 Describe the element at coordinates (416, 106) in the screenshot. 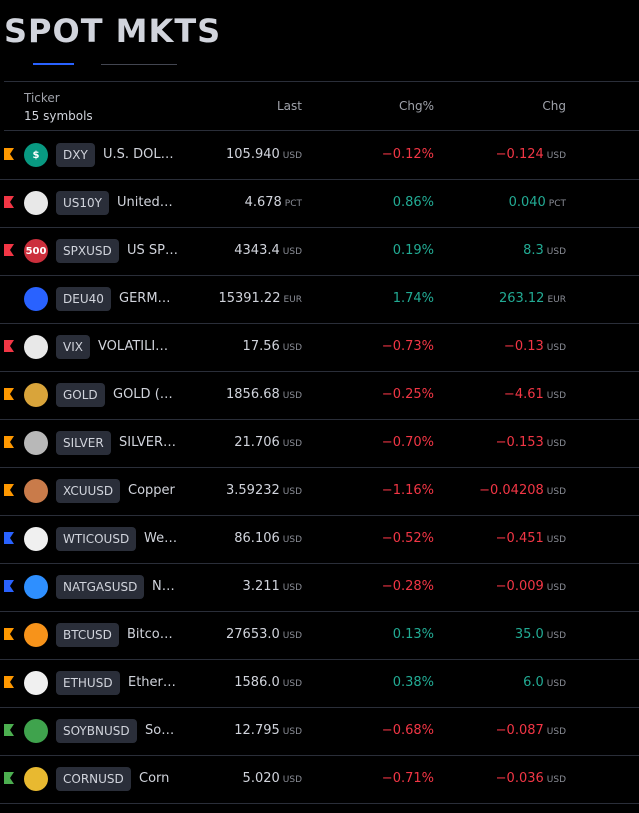

I see `column-header: Chg%` at that location.